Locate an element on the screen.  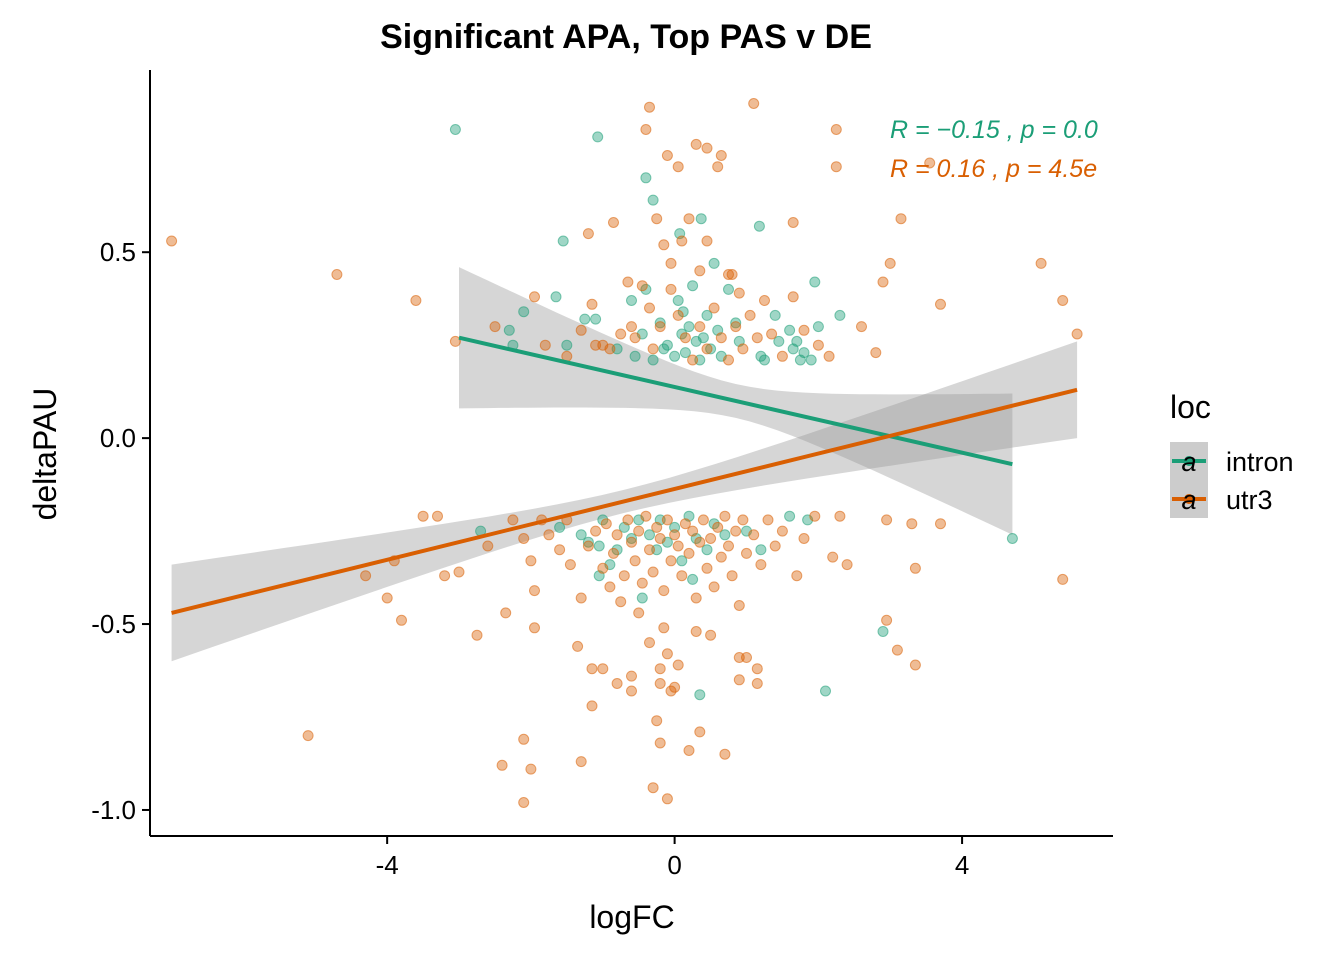
y-tick-label: 0.0 is located at coordinates (118, 438).